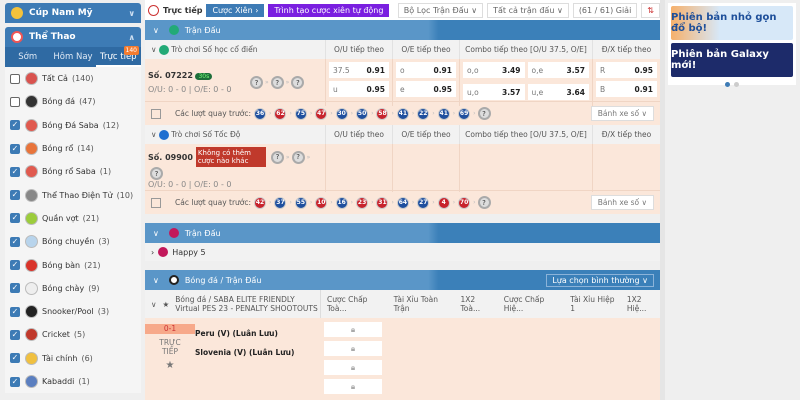  What do you see at coordinates (235, 10) in the screenshot?
I see `parlay-button: Cược Xiên ›` at bounding box center [235, 10].